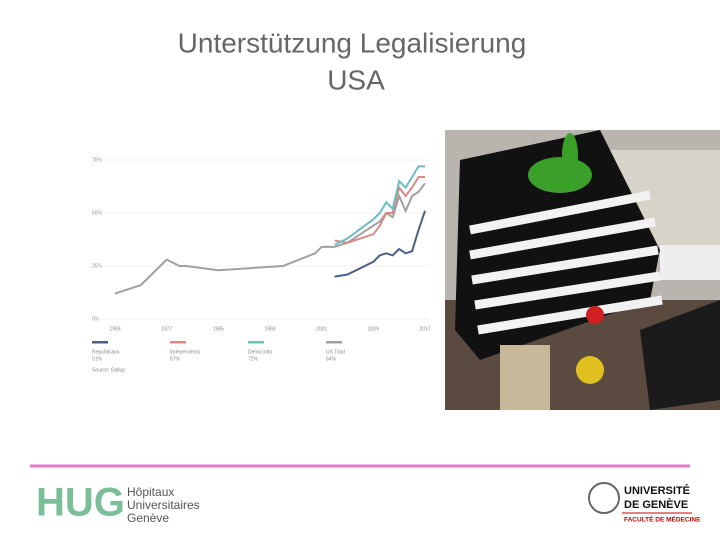 The height and width of the screenshot is (545, 720). Describe the element at coordinates (185, 352) in the screenshot. I see `legend-label: Independents` at that location.